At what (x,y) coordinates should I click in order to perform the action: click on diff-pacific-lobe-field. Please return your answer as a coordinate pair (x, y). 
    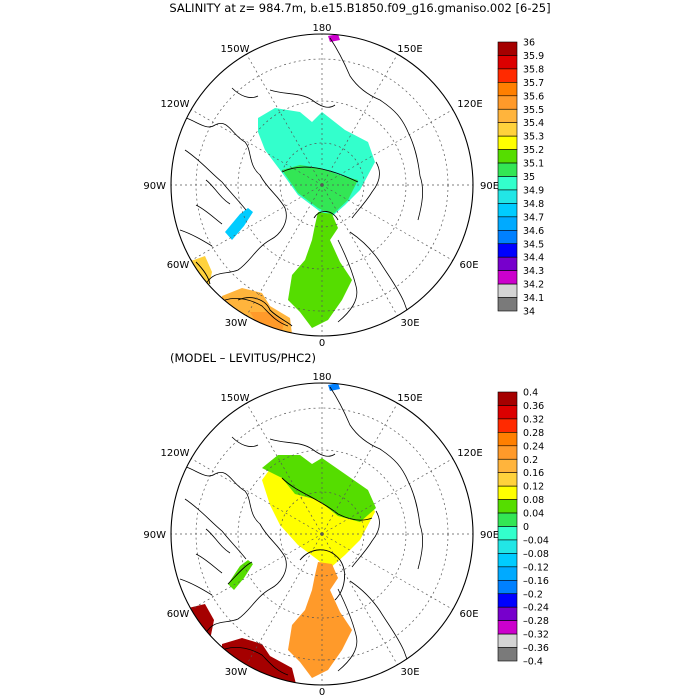
    Looking at the image, I should click on (319, 488).